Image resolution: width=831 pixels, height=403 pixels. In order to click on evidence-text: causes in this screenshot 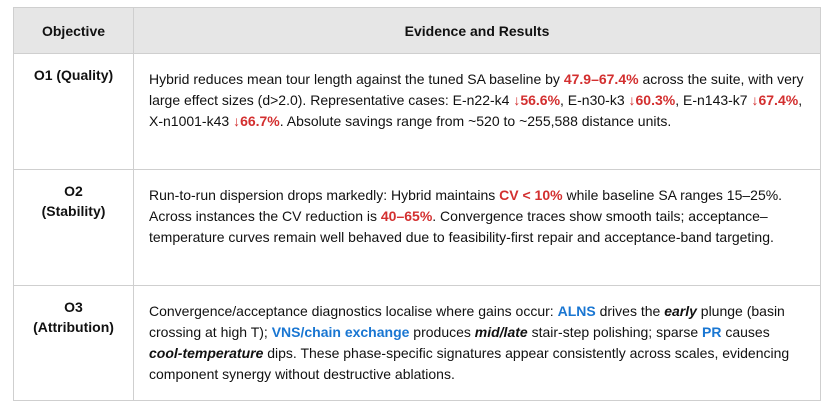, I will do `click(745, 332)`.